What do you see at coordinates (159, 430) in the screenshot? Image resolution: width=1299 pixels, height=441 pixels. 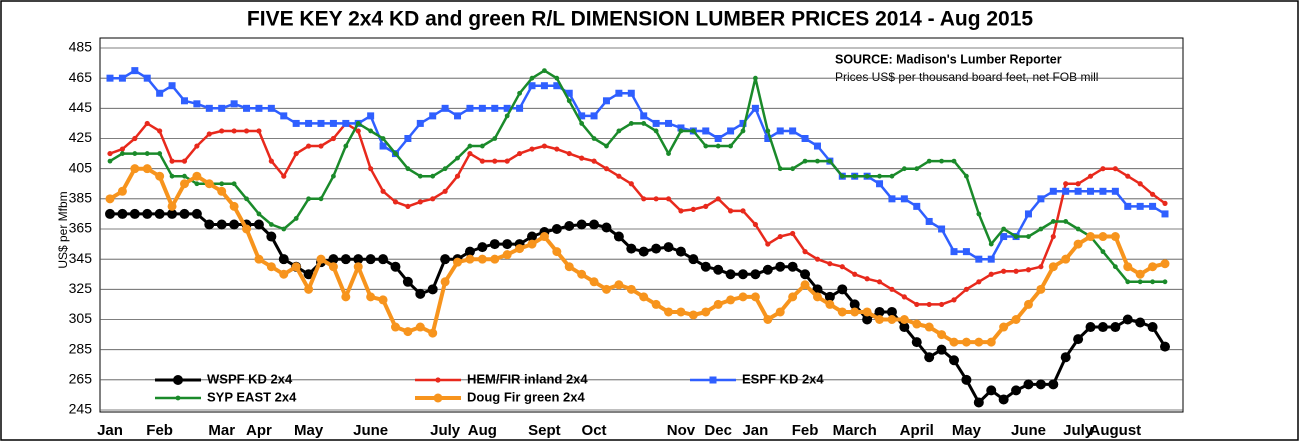 I see `x-tick-label: Feb` at bounding box center [159, 430].